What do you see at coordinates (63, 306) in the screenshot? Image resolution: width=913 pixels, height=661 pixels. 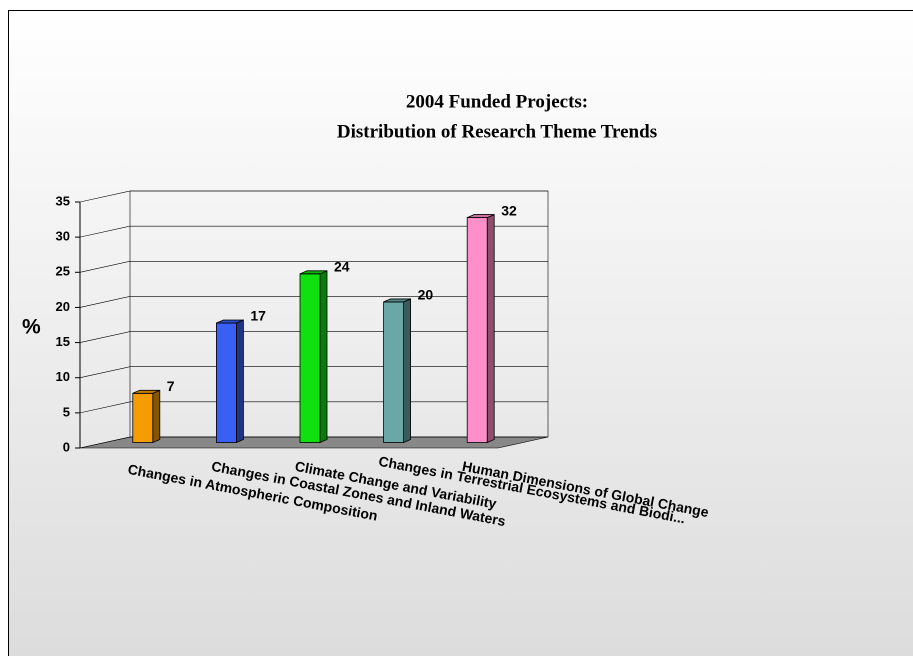 I see `y-tick-label: 20` at bounding box center [63, 306].